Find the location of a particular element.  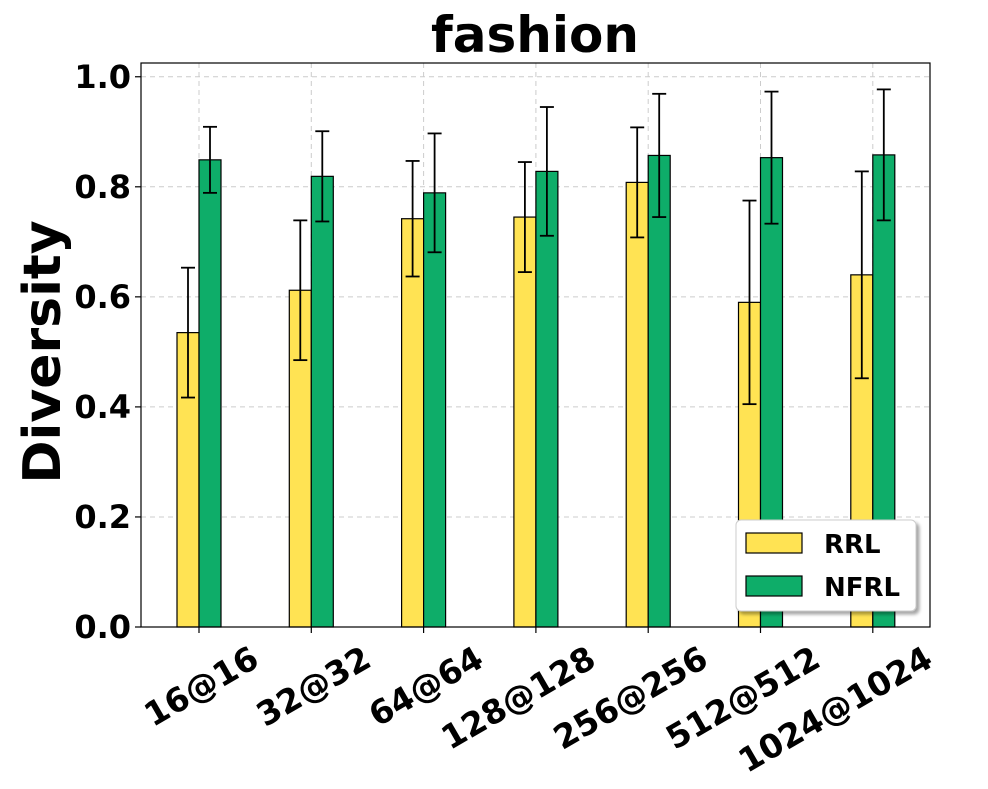

legend-label-rrl: RRL is located at coordinates (852, 545).